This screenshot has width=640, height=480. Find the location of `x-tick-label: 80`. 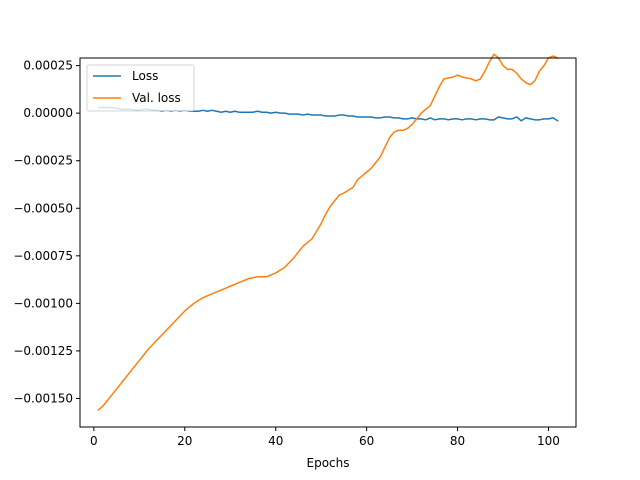

x-tick-label: 80 is located at coordinates (457, 441).